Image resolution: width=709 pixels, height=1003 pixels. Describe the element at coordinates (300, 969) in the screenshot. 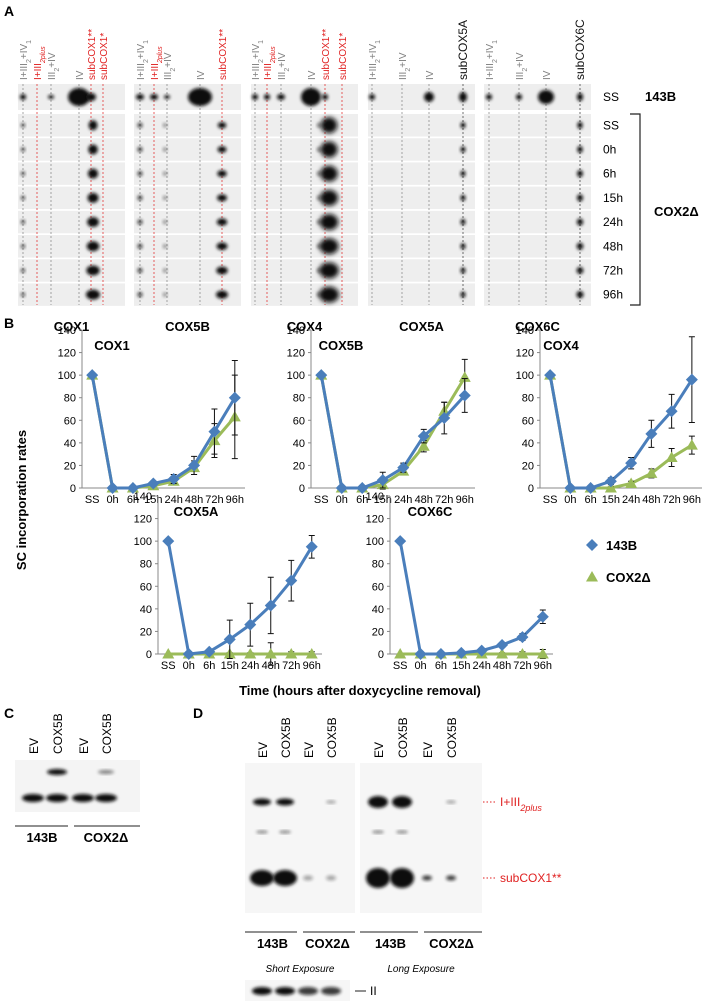

I see `exposure-label: Short Exposure` at that location.